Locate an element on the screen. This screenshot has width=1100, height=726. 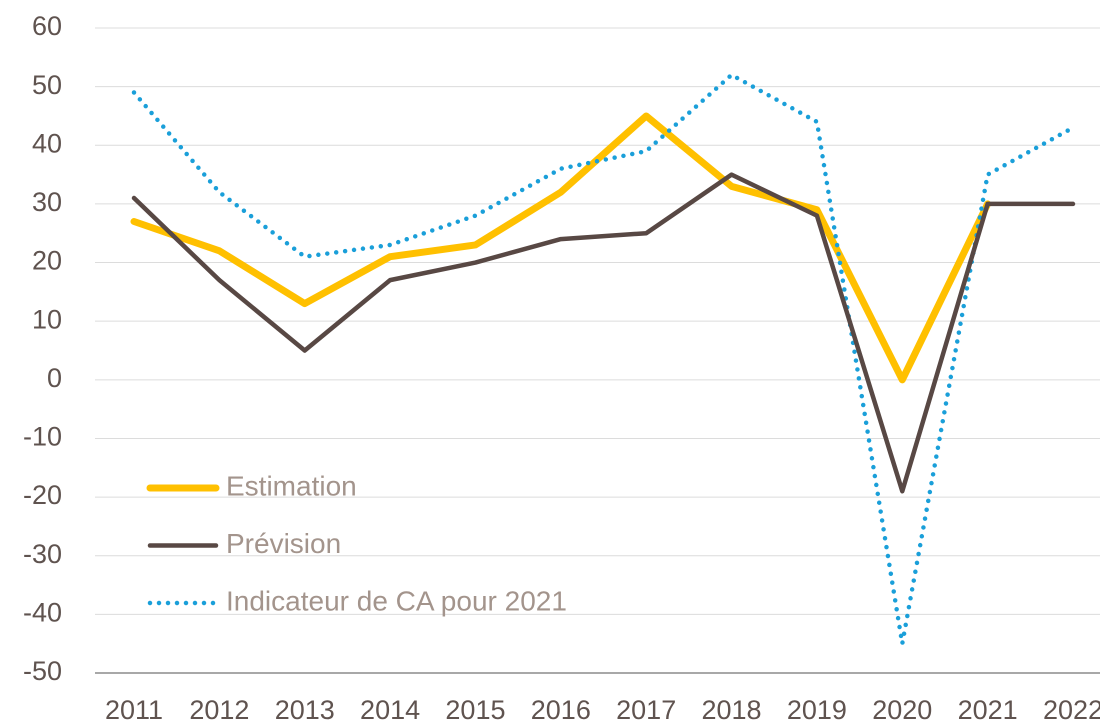
x-tick-label: 2011 is located at coordinates (134, 710).